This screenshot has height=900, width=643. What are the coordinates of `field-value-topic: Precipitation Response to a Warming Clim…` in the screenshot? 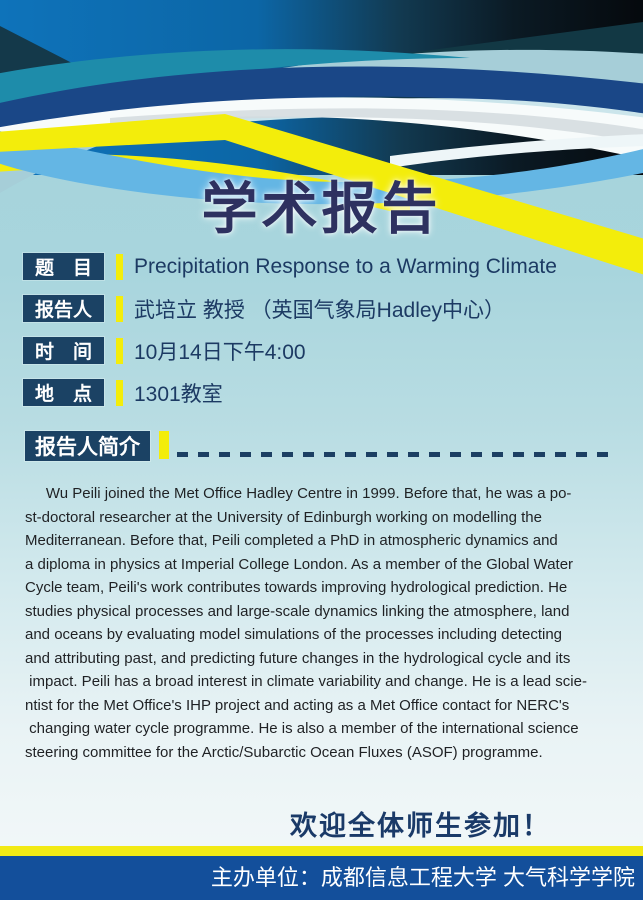 It's located at (345, 266).